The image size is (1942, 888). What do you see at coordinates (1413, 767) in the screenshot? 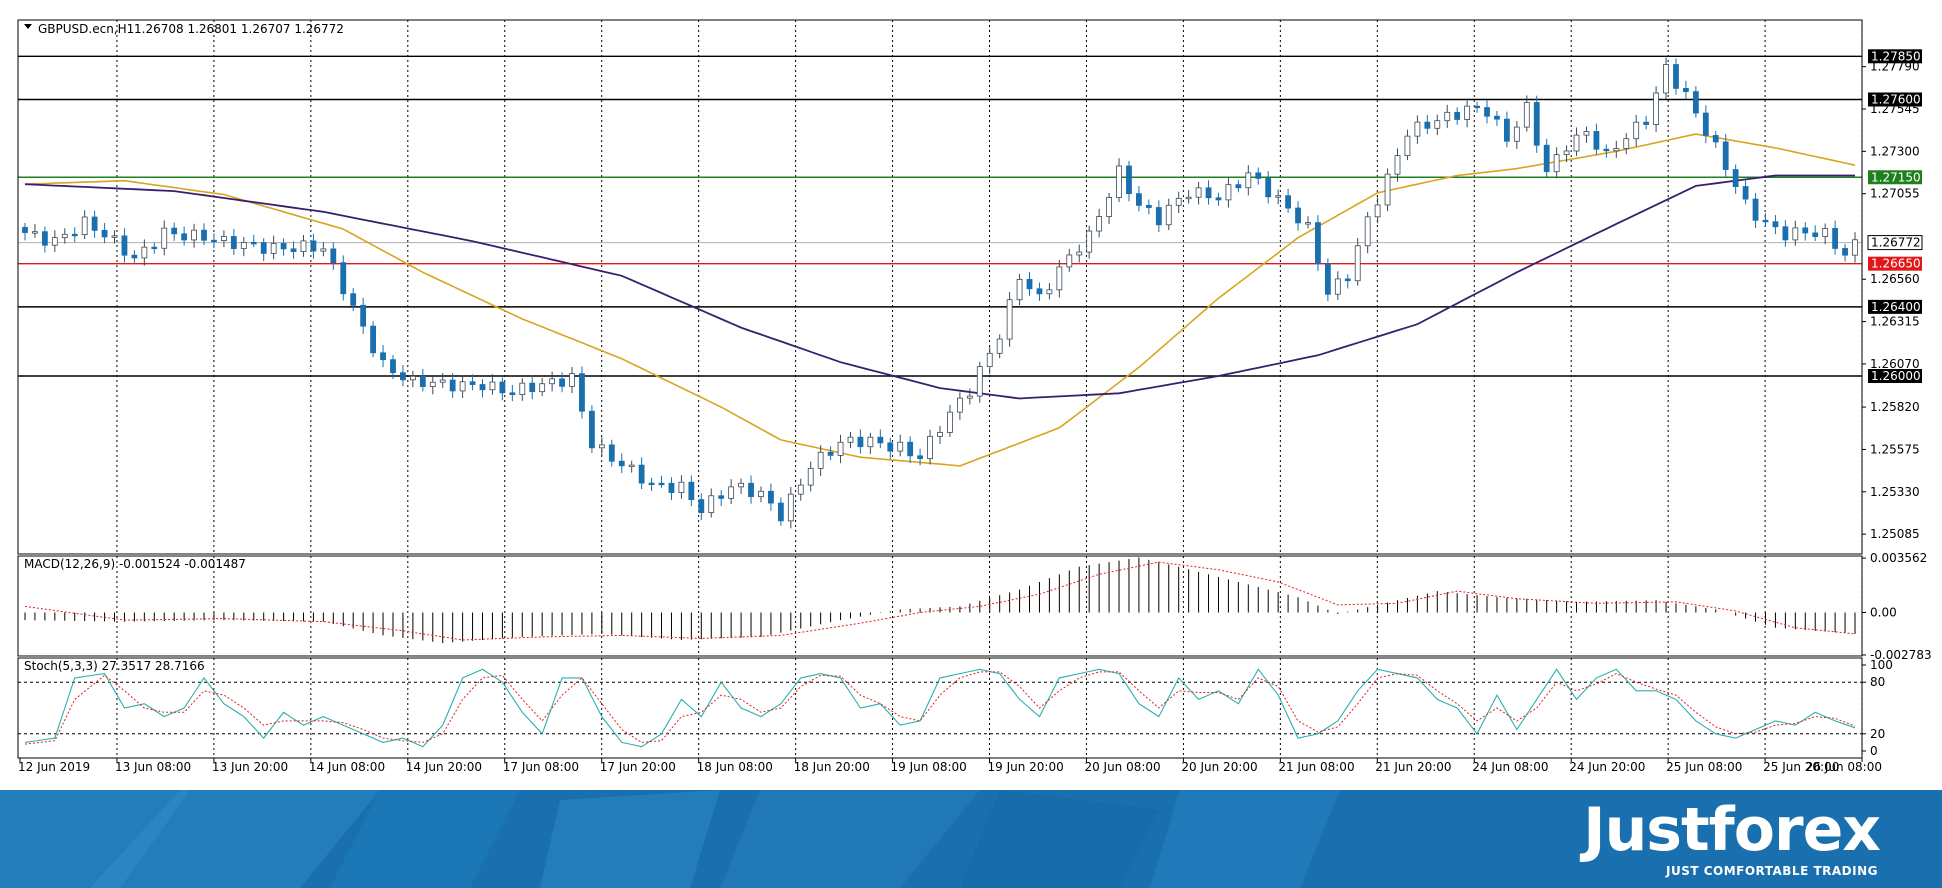
I see `x-tick-label: 21 Jun 20:00` at bounding box center [1413, 767].